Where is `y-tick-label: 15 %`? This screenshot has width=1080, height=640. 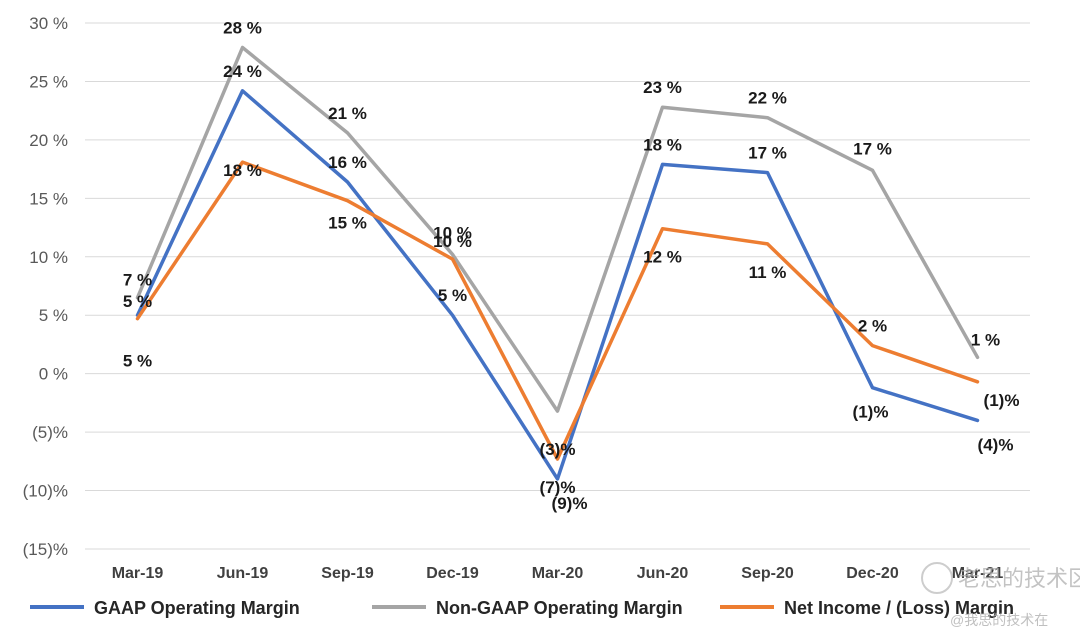
y-tick-label: 15 % is located at coordinates (48, 198).